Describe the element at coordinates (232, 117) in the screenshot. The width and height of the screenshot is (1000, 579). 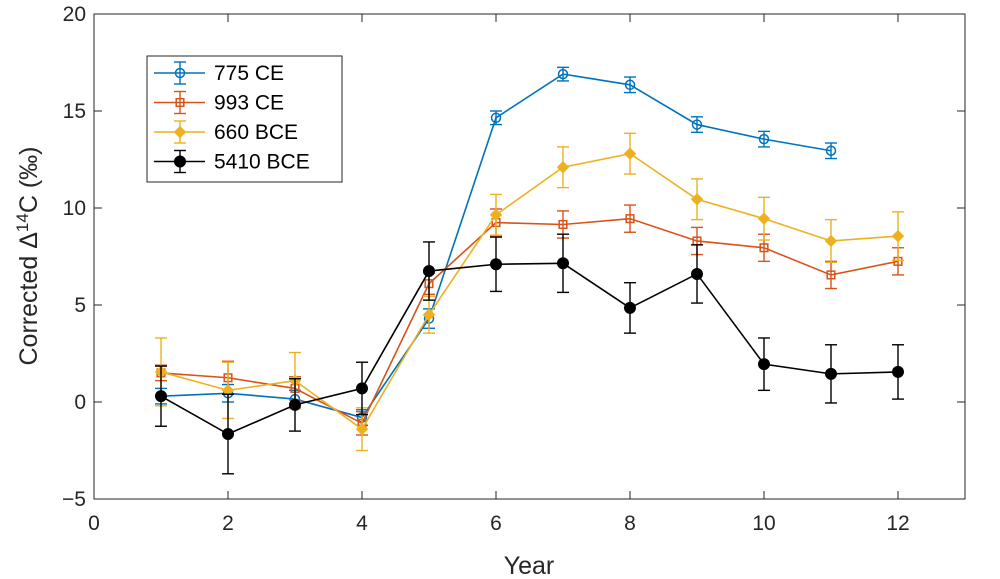
I see `legend-items: 775 CE 993 CE 660 BCE 5410 BCE` at that location.